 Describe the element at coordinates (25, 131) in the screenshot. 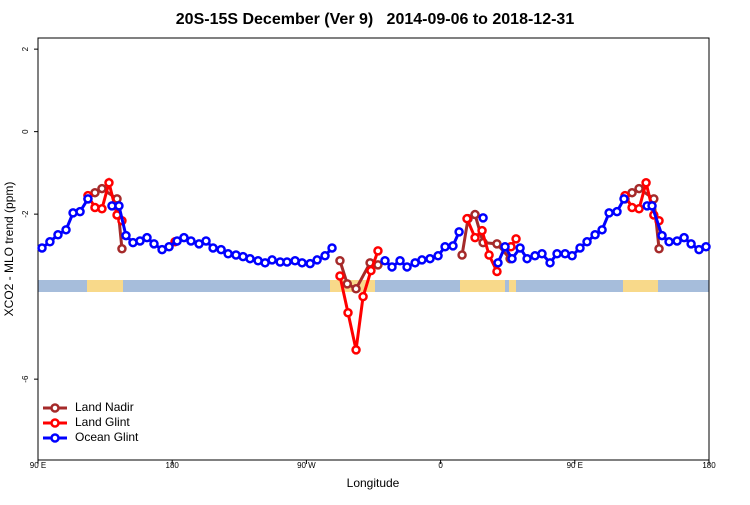

I see `y-tick-label: 0` at that location.